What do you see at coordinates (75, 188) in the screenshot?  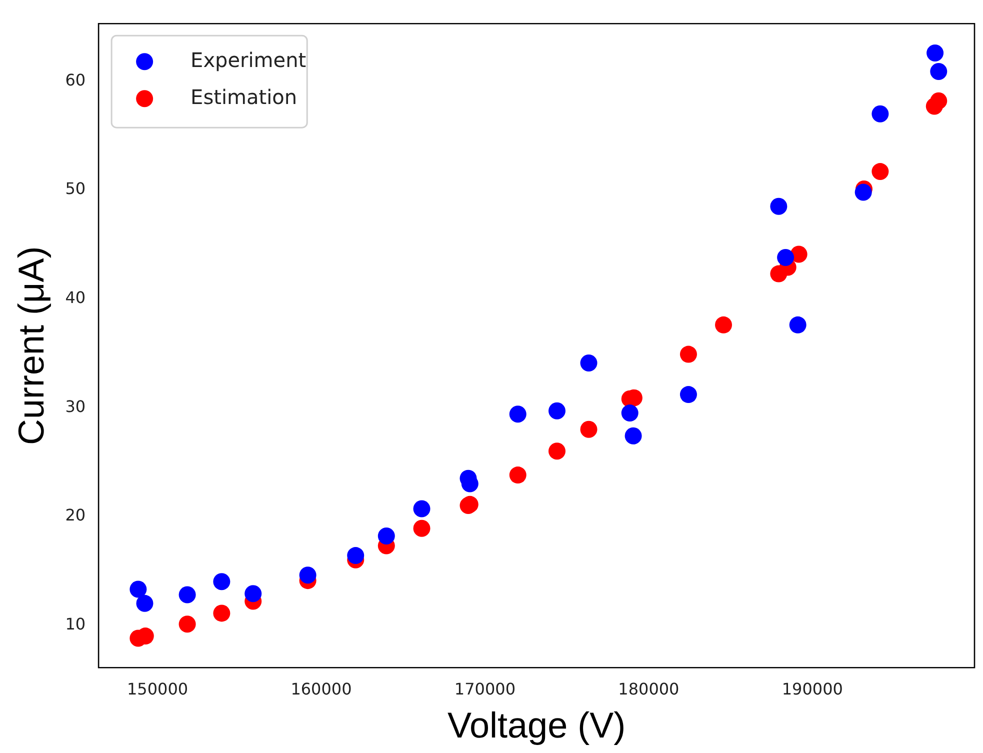 I see `y-tick-label: 50` at bounding box center [75, 188].